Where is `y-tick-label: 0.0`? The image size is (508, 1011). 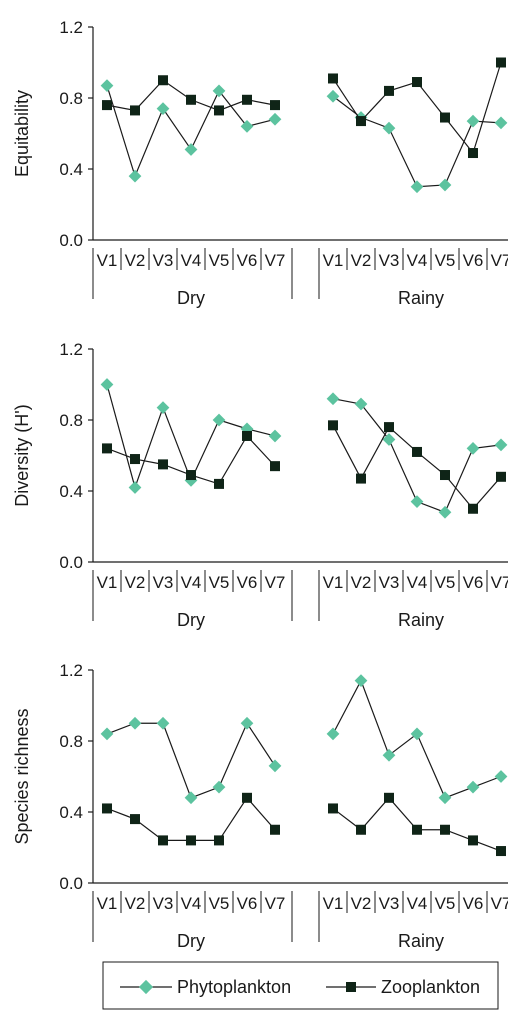 y-tick-label: 0.0 is located at coordinates (71, 240).